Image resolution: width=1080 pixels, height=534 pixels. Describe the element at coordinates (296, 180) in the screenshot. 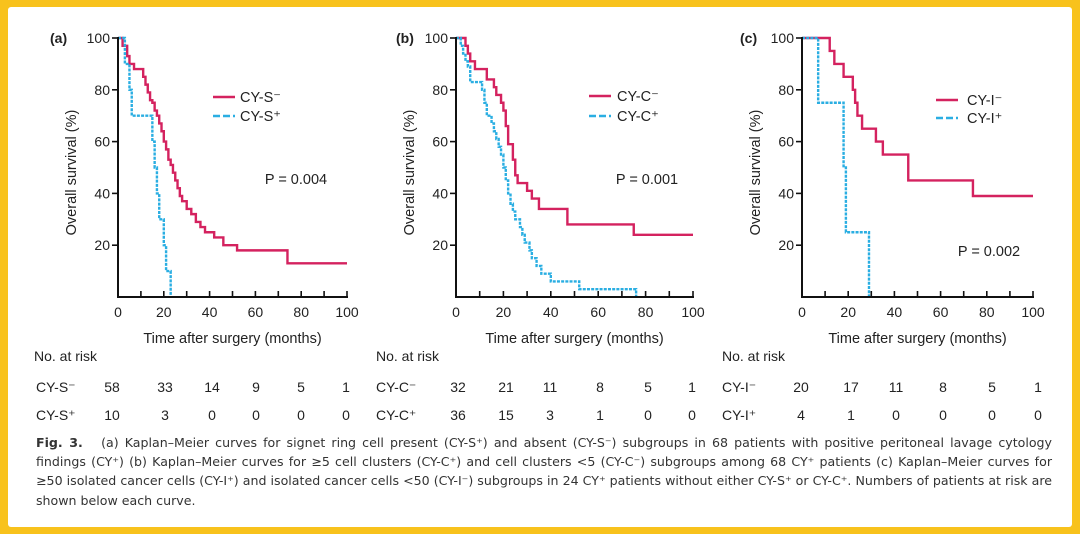

I see `p-value: P = 0.004` at that location.